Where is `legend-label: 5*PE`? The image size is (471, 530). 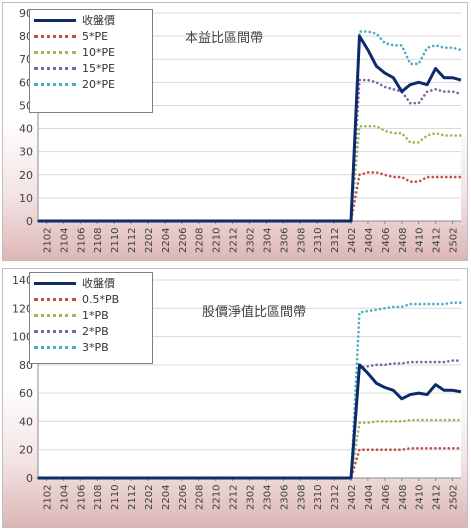
legend-label: 5*PE is located at coordinates (95, 36).